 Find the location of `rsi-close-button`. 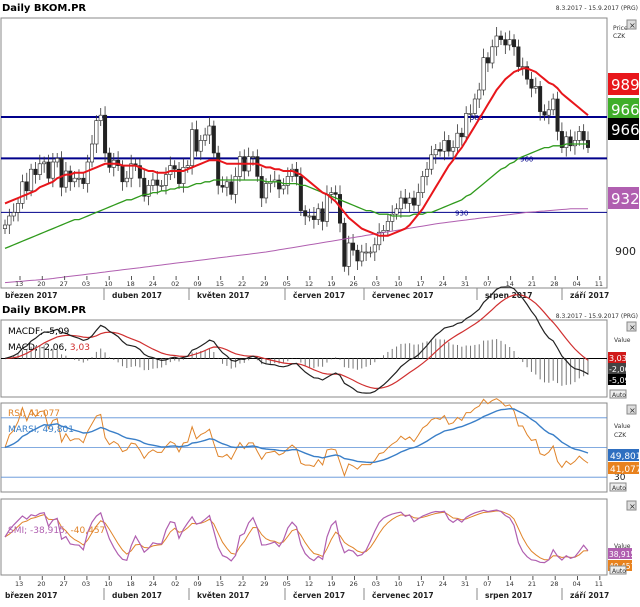

rsi-close-button is located at coordinates (631, 409).